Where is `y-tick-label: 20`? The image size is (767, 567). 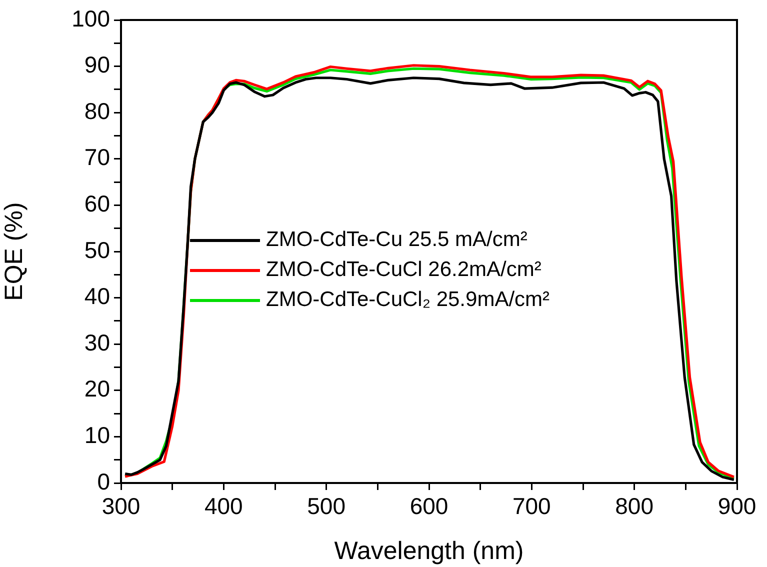
y-tick-label: 20 is located at coordinates (97, 389).